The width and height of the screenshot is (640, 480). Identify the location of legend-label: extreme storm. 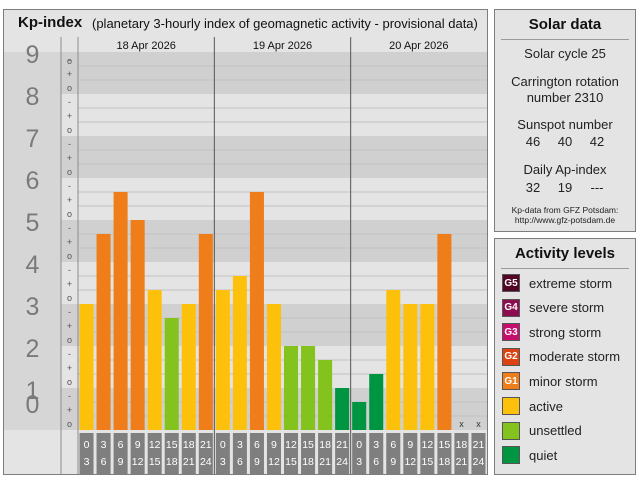
(571, 283).